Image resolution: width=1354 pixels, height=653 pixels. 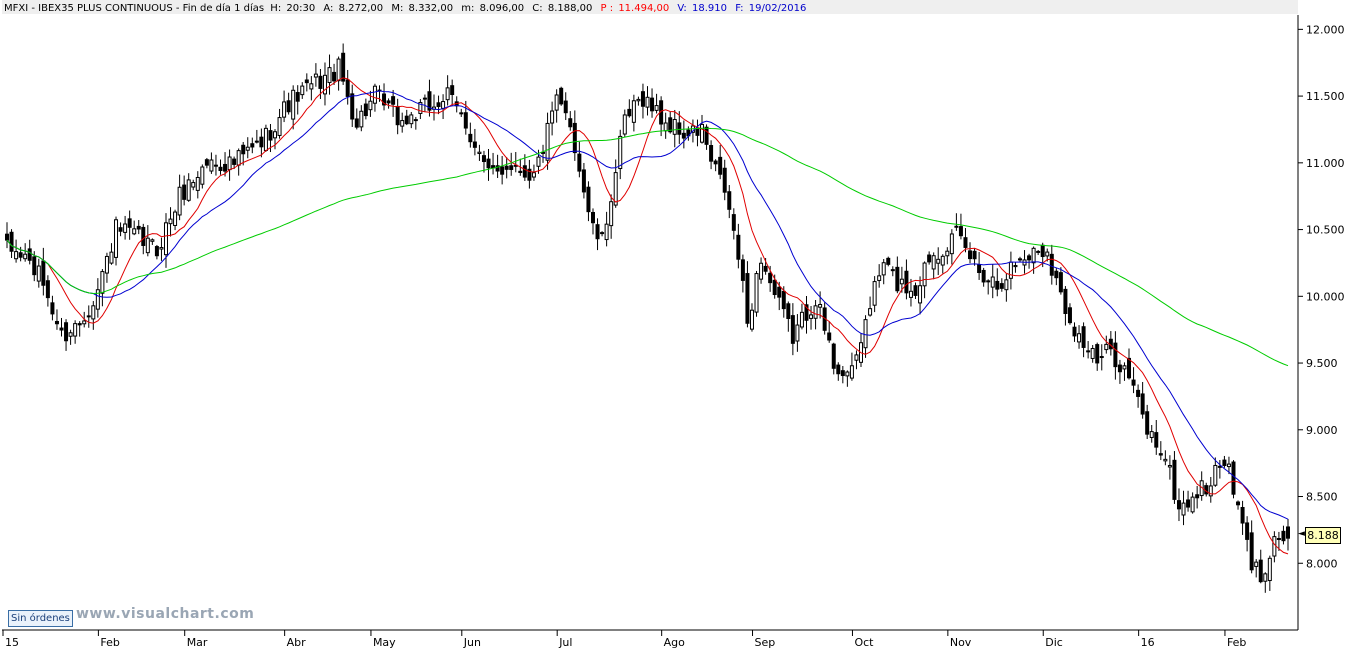 I want to click on header-min-label: m:, so click(x=467, y=8).